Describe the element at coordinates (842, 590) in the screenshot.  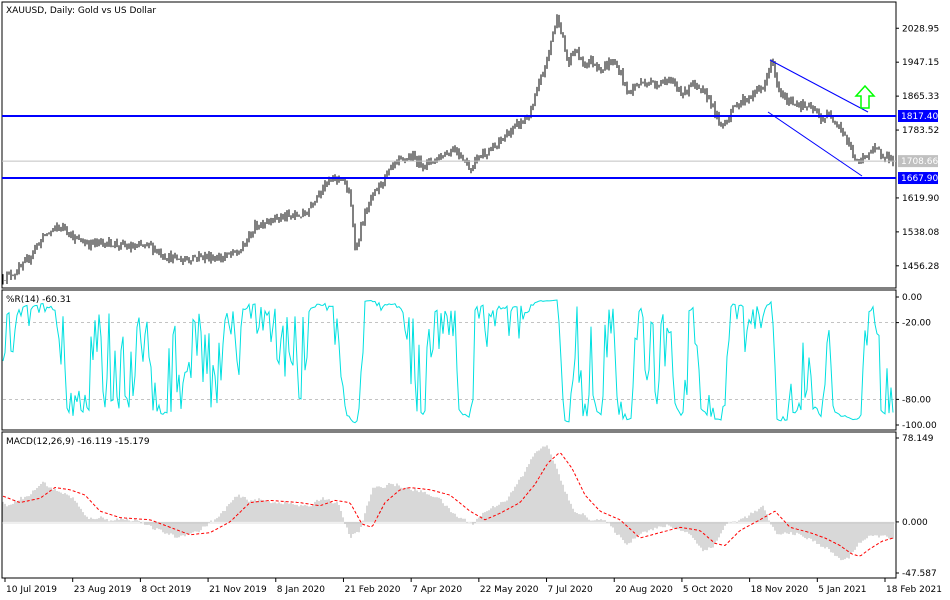
I see `time-axis-label: 5 Jan 2021` at that location.